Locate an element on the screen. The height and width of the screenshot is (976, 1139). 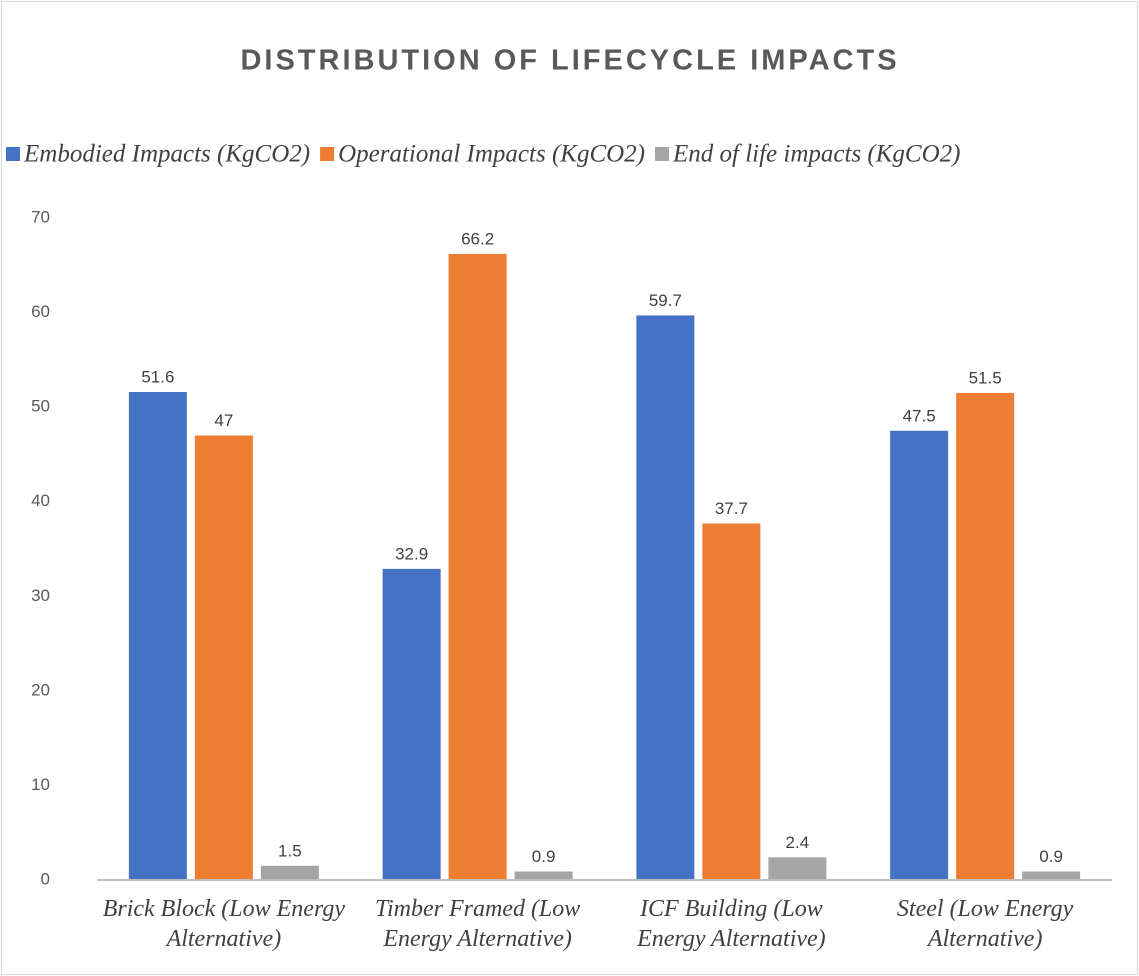
data-label: 1.5 is located at coordinates (290, 850).